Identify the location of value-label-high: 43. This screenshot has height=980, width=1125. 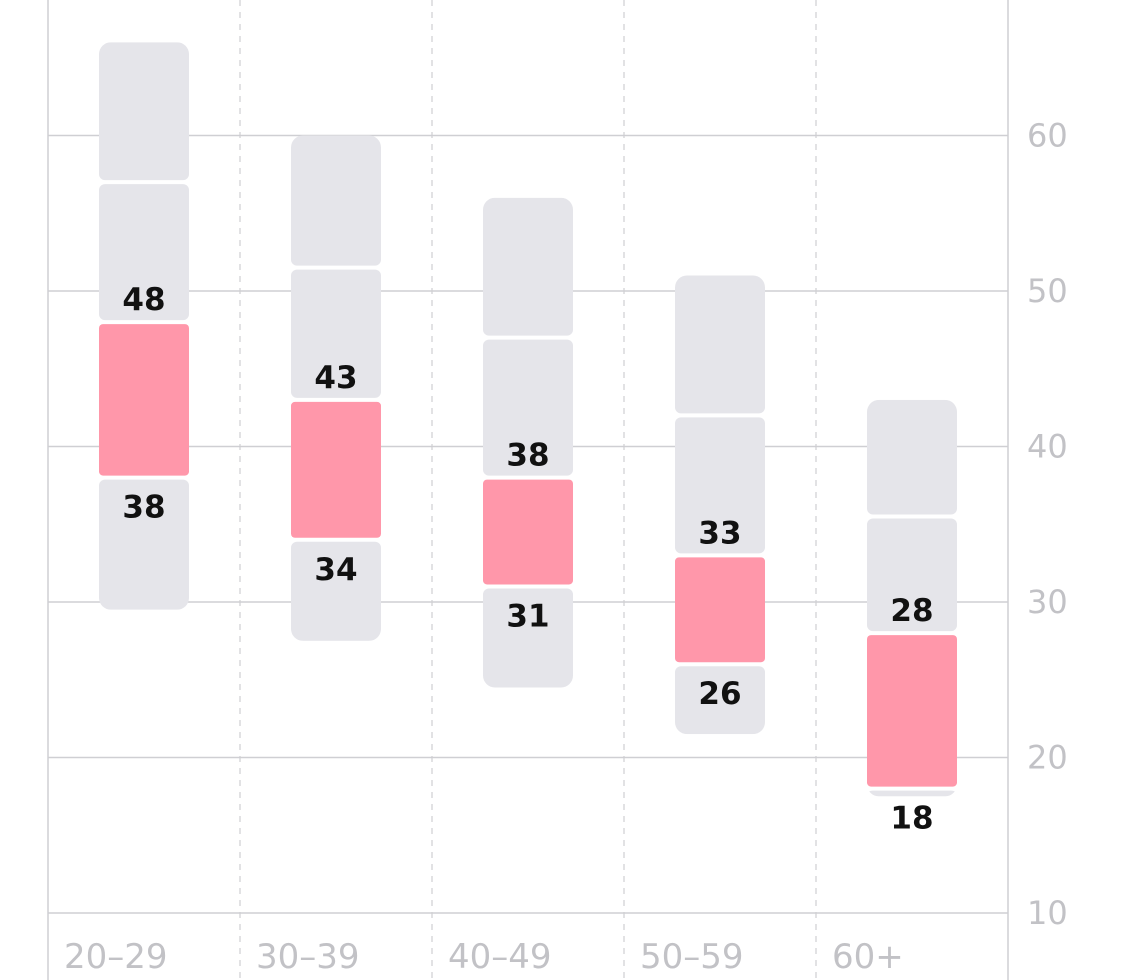
(335, 378).